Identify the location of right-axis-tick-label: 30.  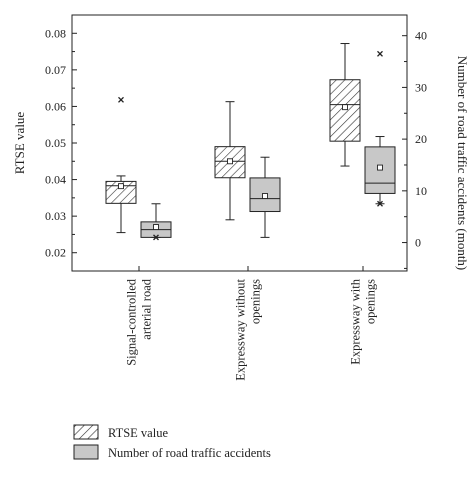
(421, 87).